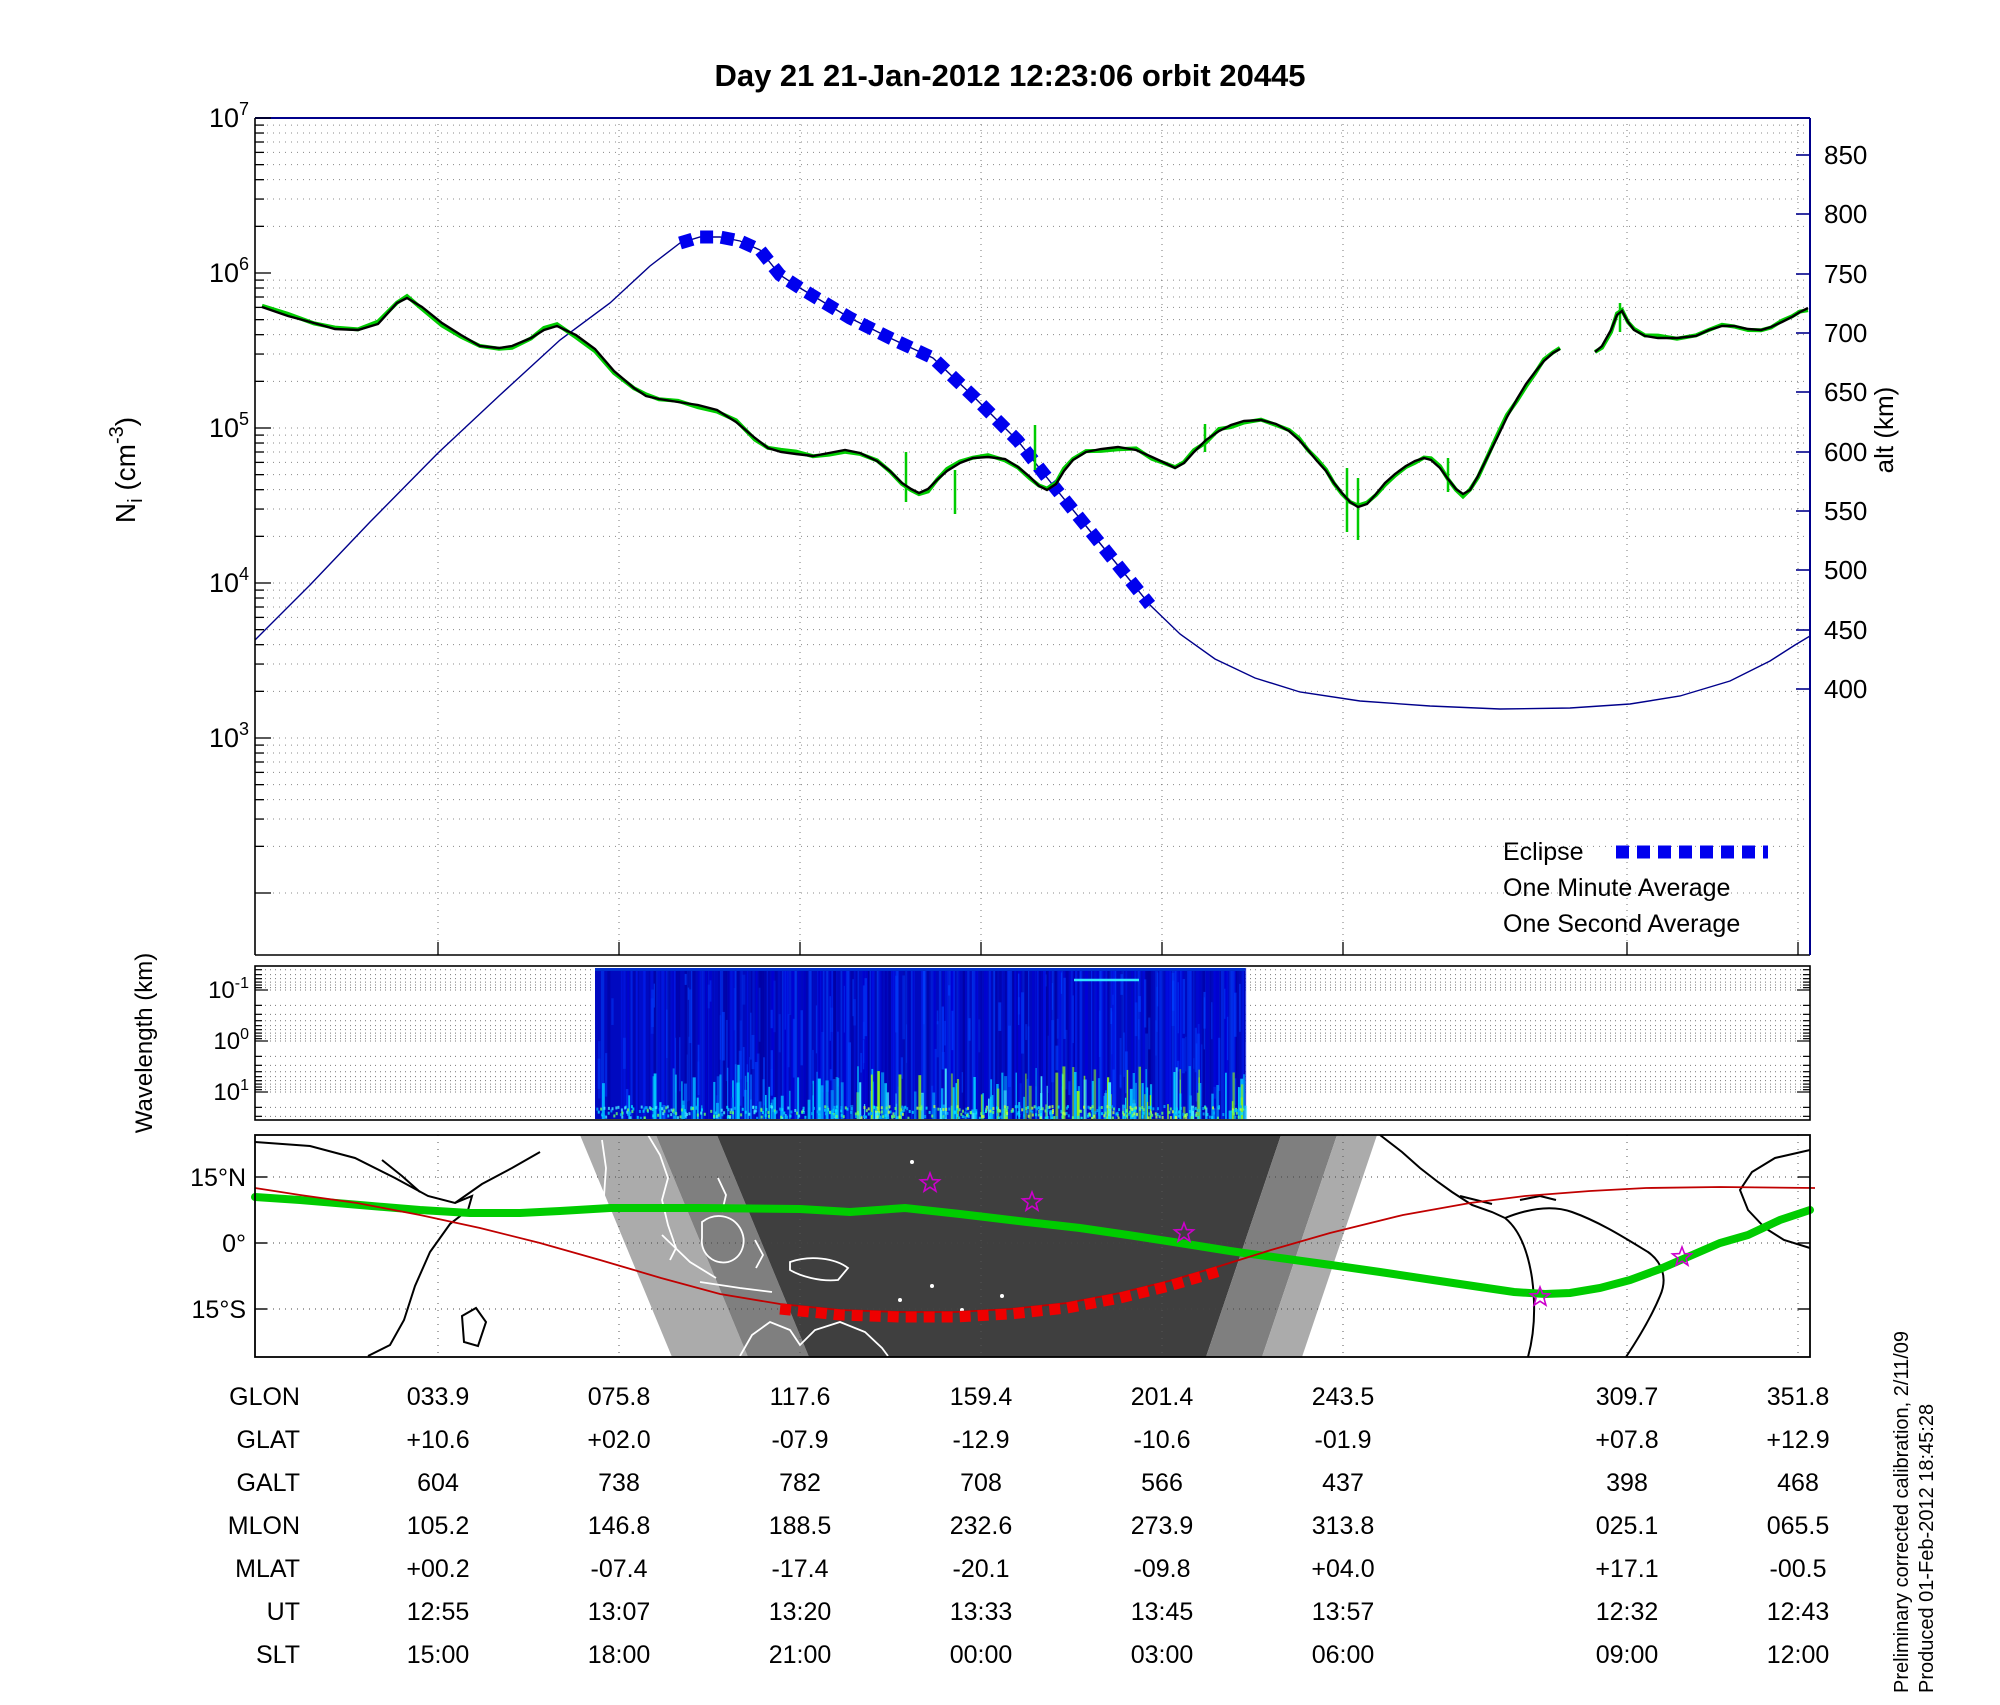 The width and height of the screenshot is (2000, 1705). What do you see at coordinates (1884, 430) in the screenshot?
I see `y-axis-label-altitude: alt (km)` at bounding box center [1884, 430].